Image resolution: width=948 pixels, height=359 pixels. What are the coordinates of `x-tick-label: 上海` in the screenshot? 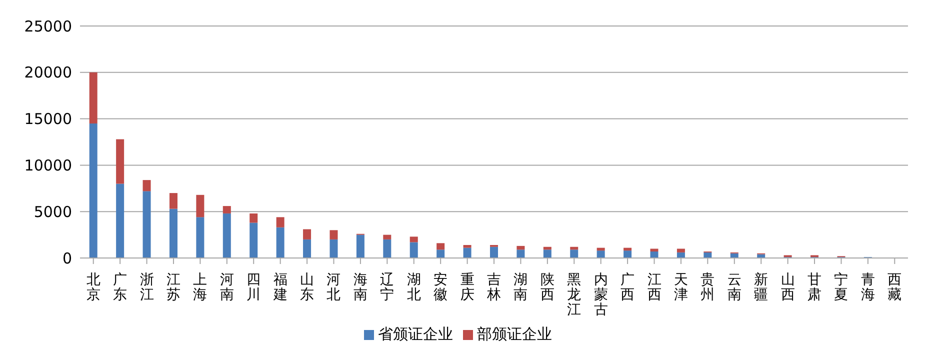 It's located at (200, 287).